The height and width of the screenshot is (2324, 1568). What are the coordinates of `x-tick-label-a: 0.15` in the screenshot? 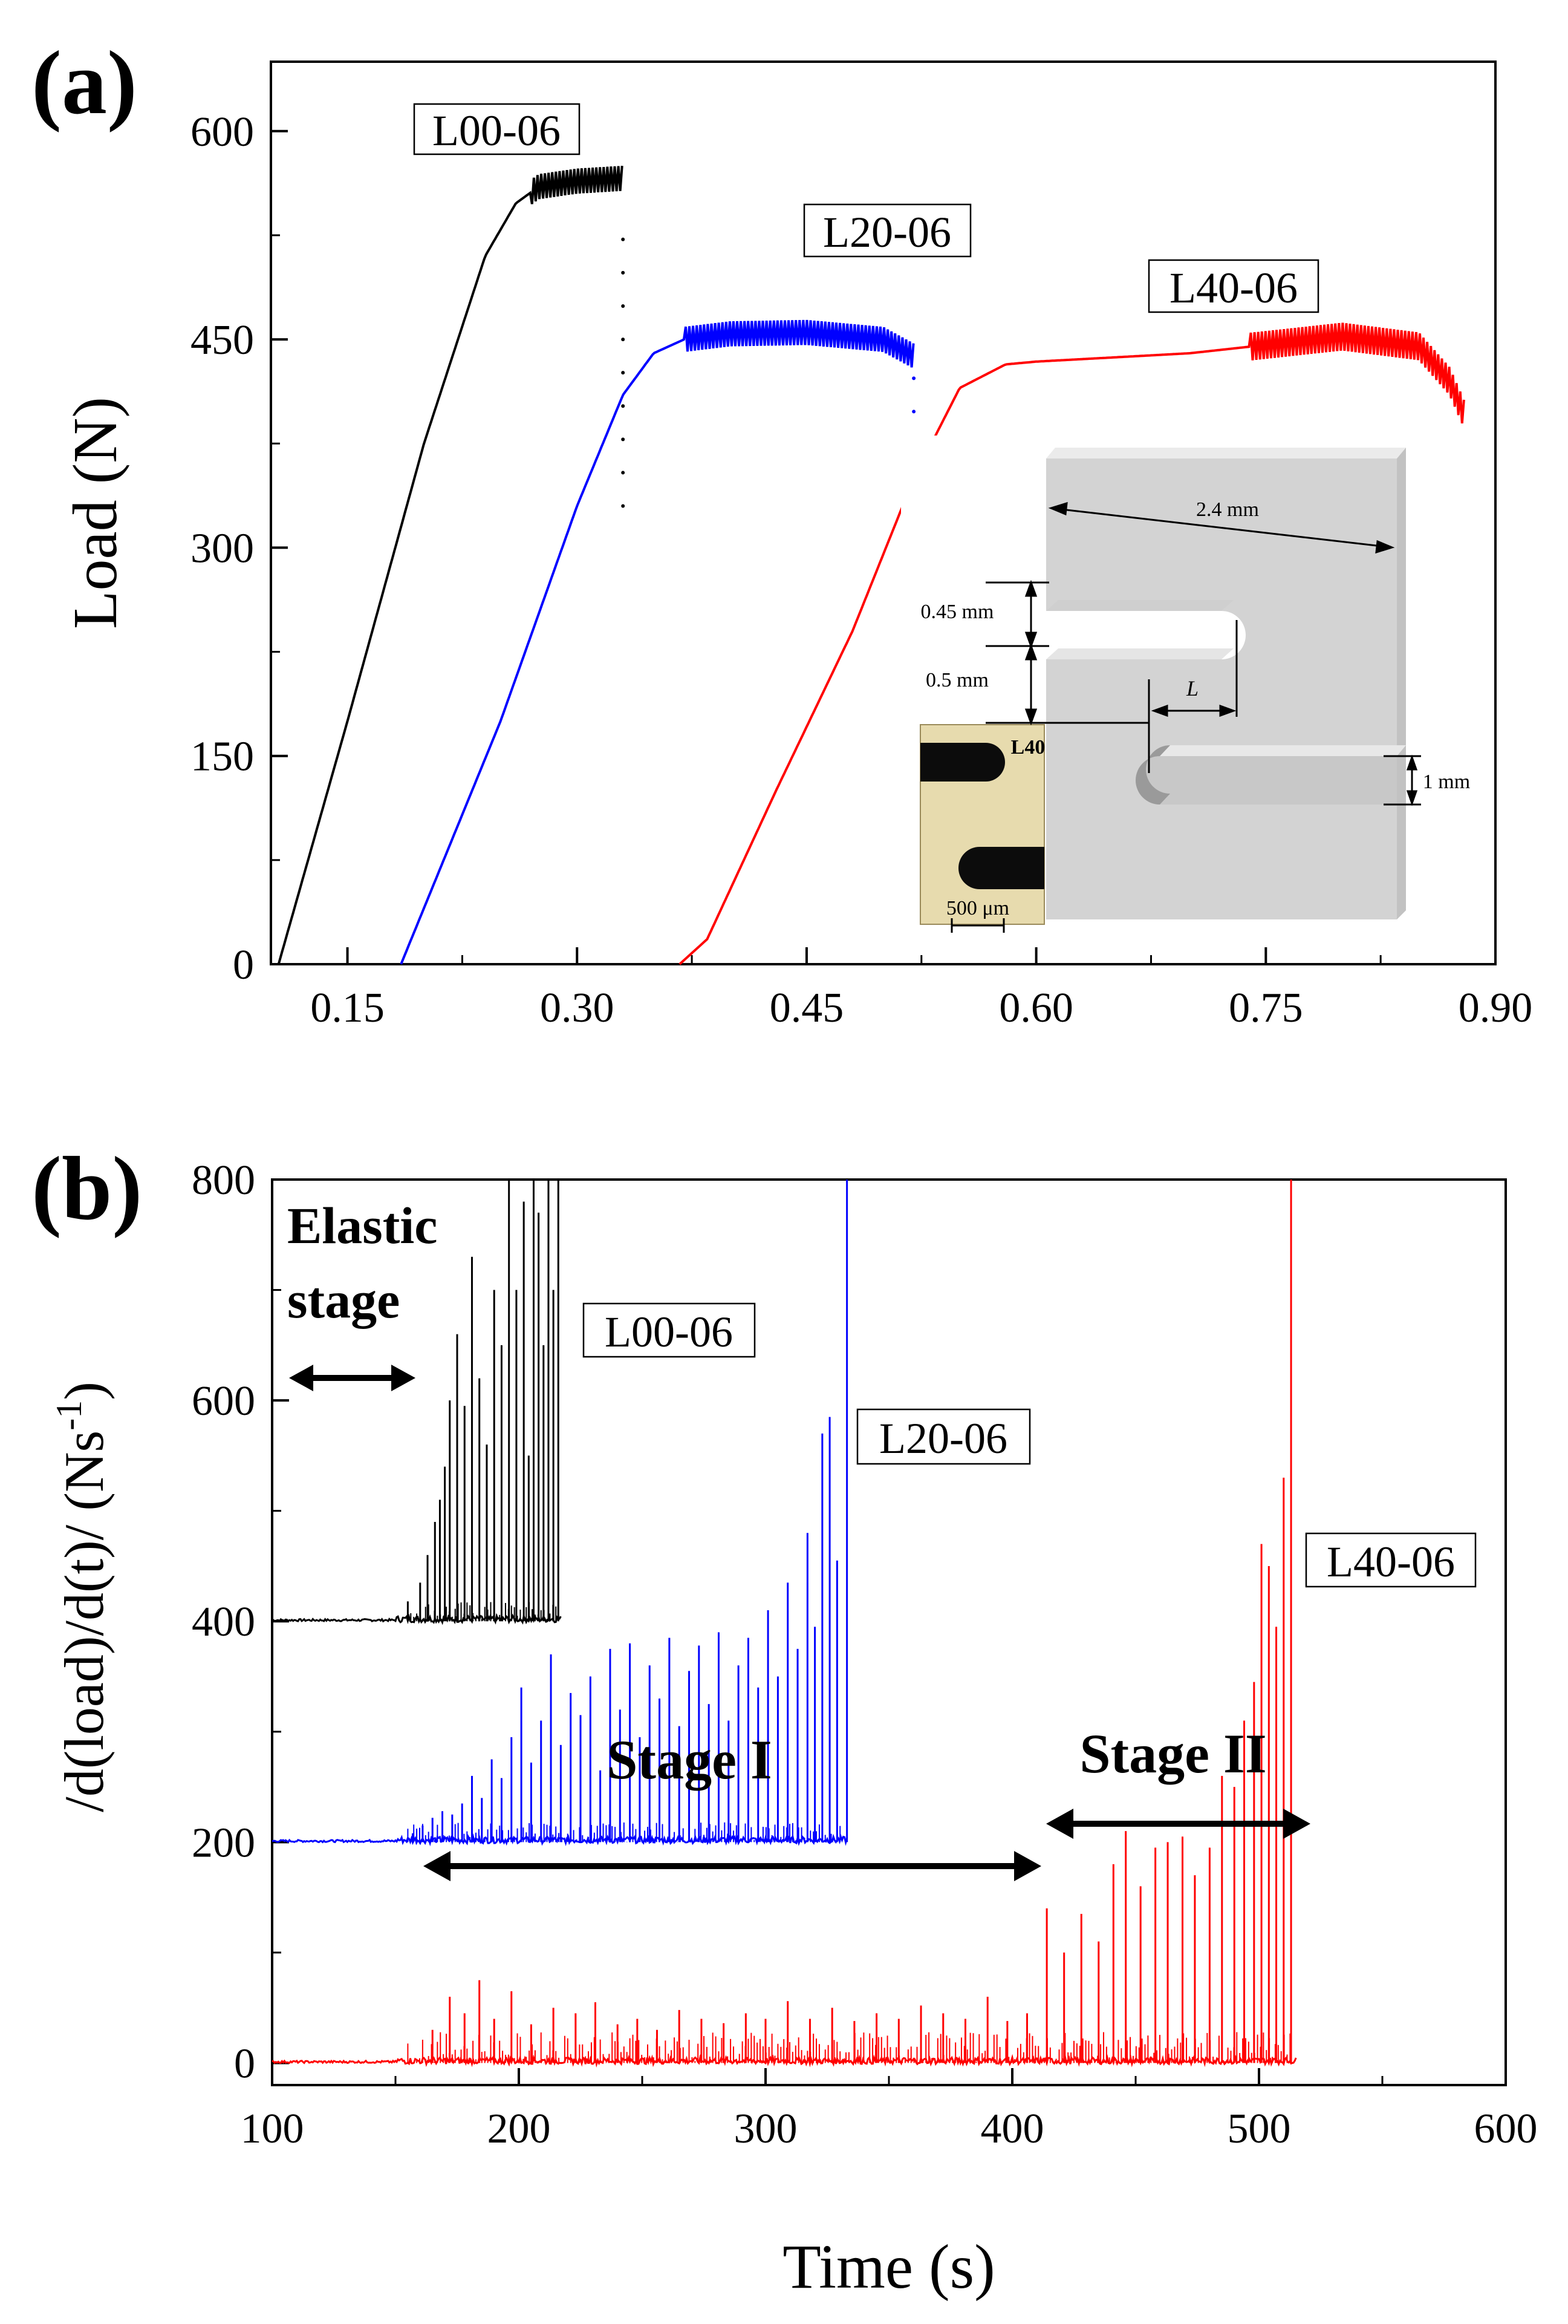 It's located at (347, 1008).